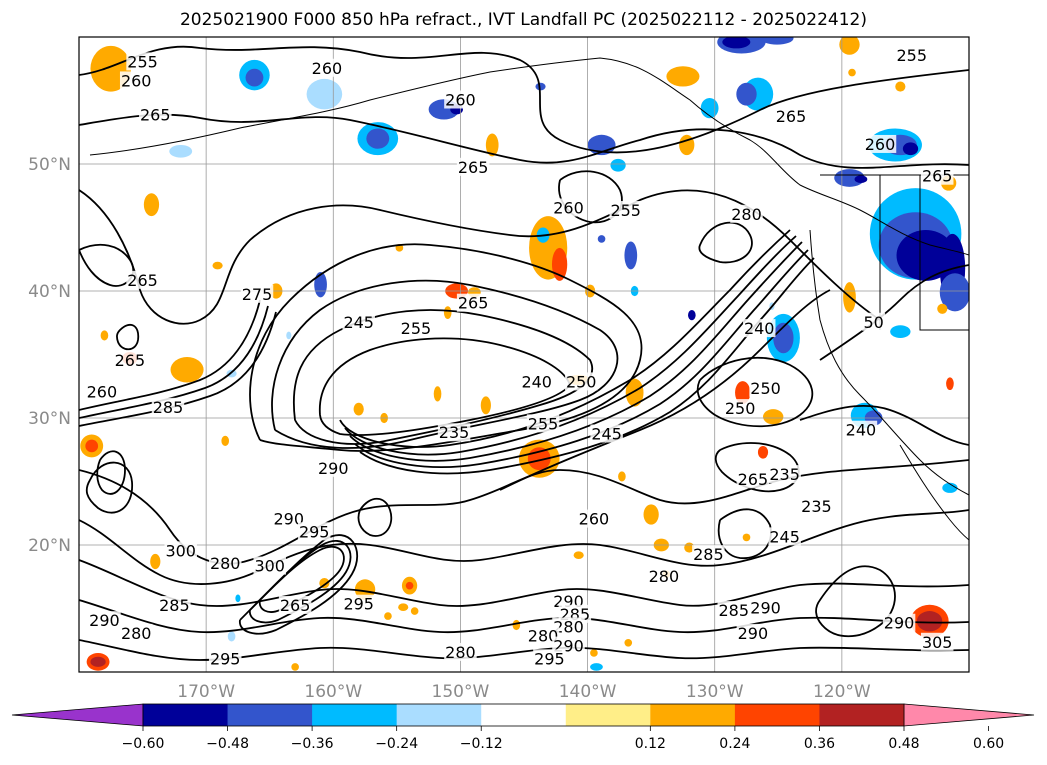 The image size is (1047, 765). I want to click on latitude-label: 40°N, so click(49, 292).